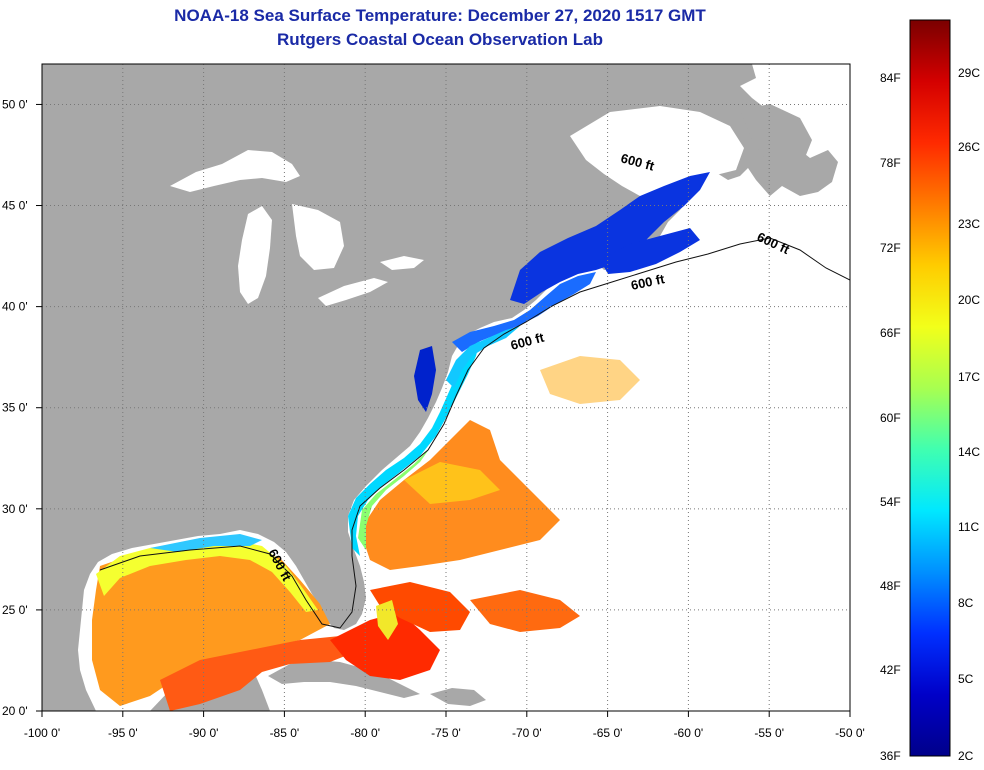  What do you see at coordinates (42, 733) in the screenshot?
I see `lon-tick-label: -100 0'` at bounding box center [42, 733].